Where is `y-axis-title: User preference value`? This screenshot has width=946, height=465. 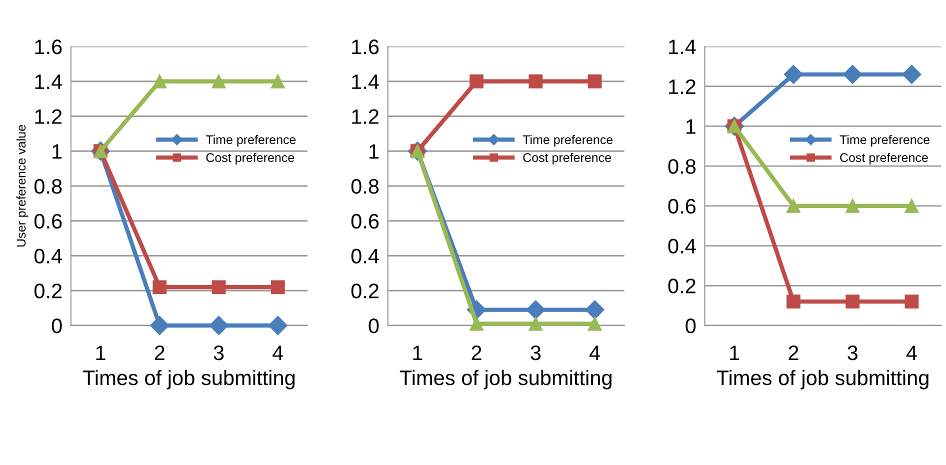
y-axis-title: User preference value is located at coordinates (22, 186).